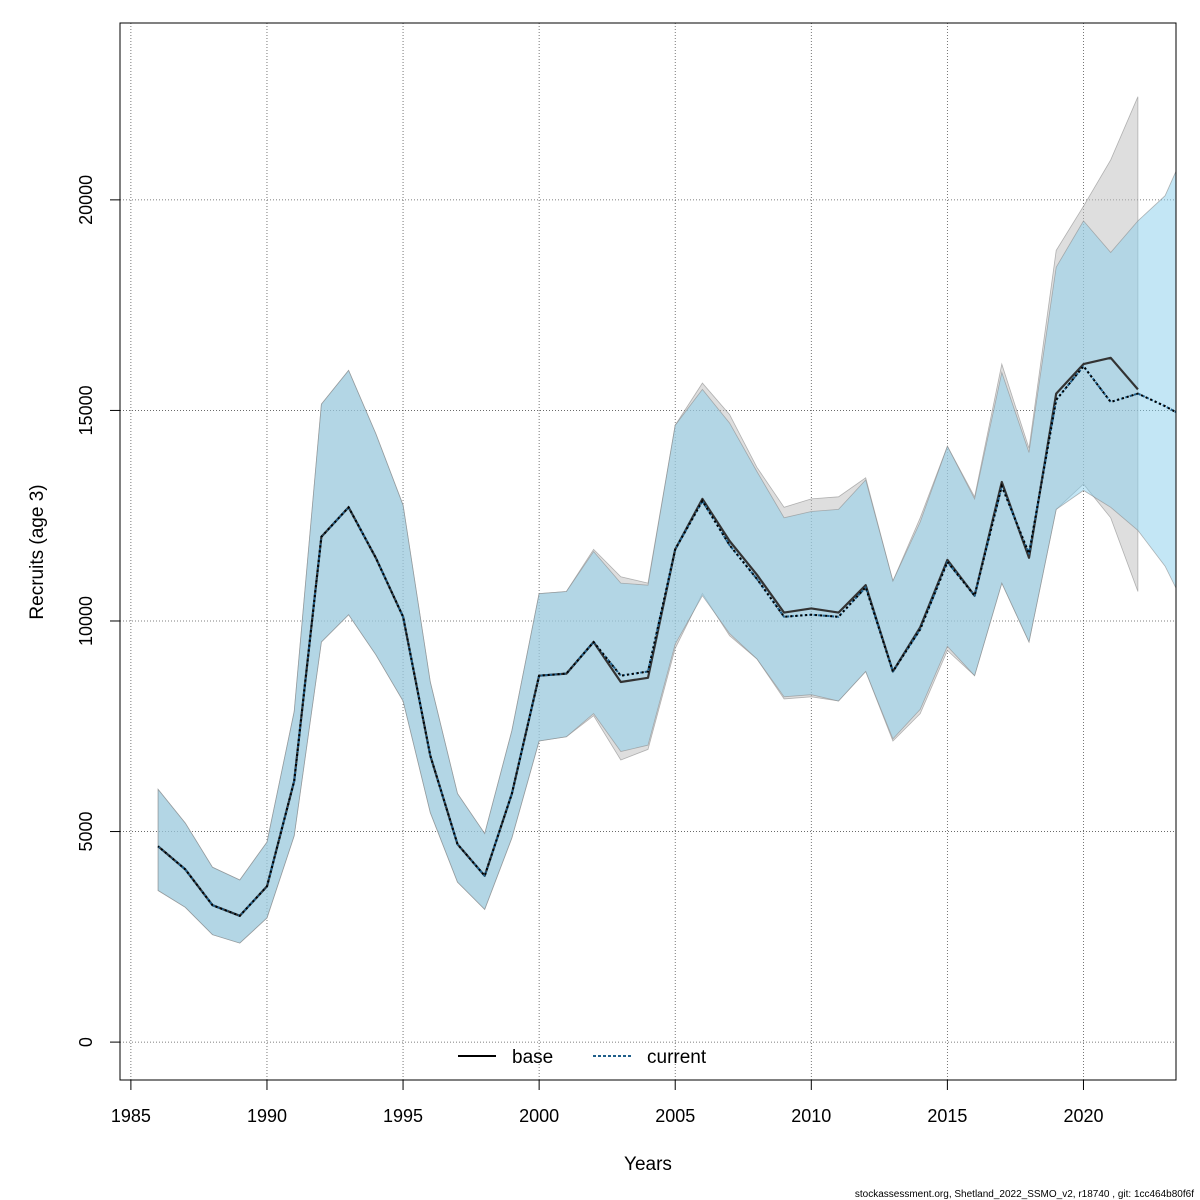  What do you see at coordinates (648, 1164) in the screenshot?
I see `x-axis-title: Years` at bounding box center [648, 1164].